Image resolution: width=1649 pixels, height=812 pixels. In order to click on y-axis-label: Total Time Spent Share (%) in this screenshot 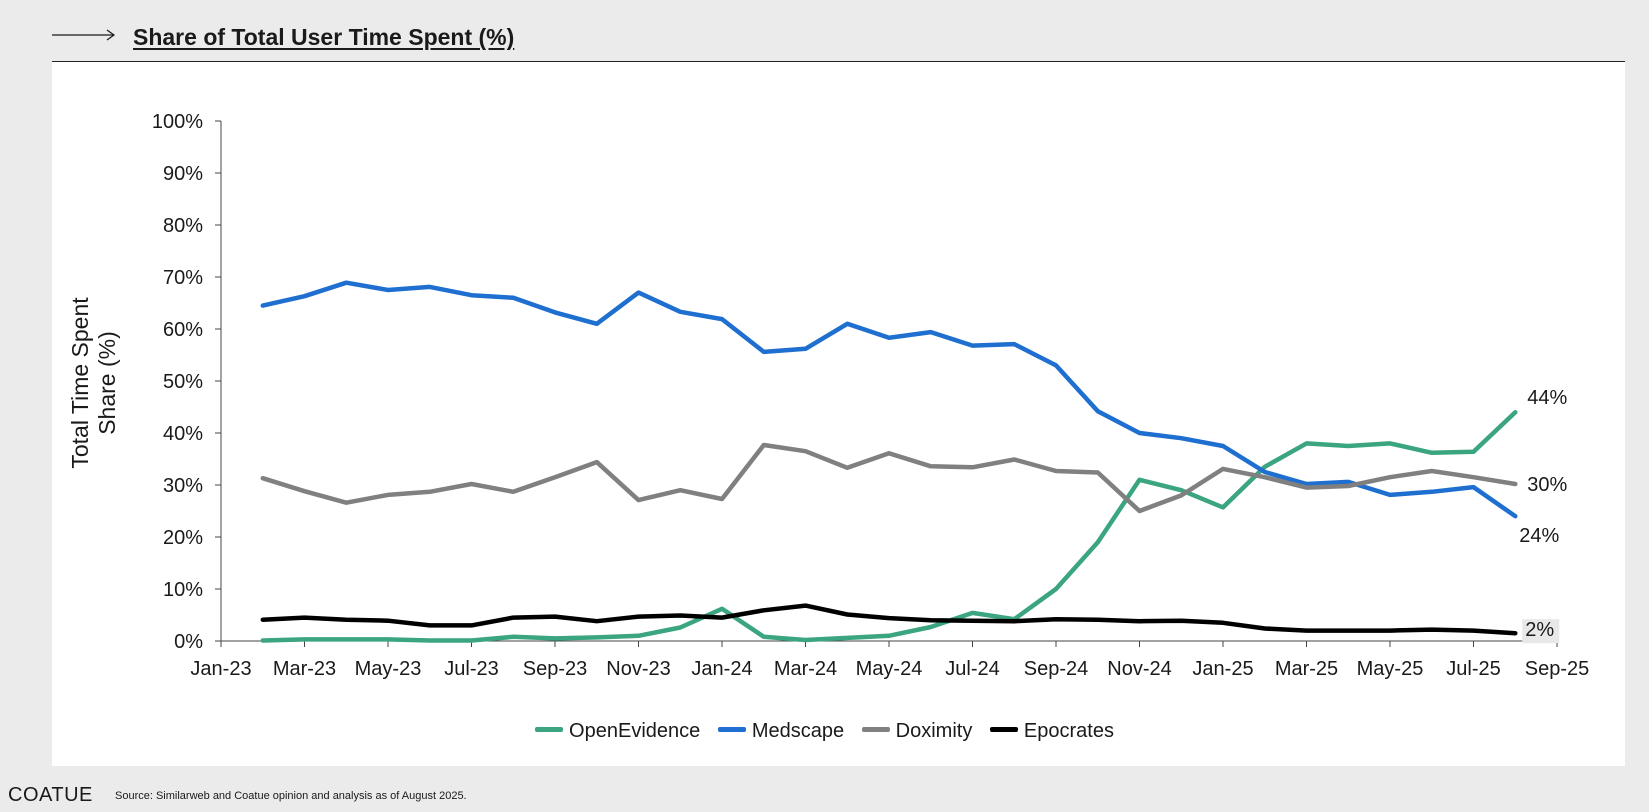, I will do `click(97, 383)`.